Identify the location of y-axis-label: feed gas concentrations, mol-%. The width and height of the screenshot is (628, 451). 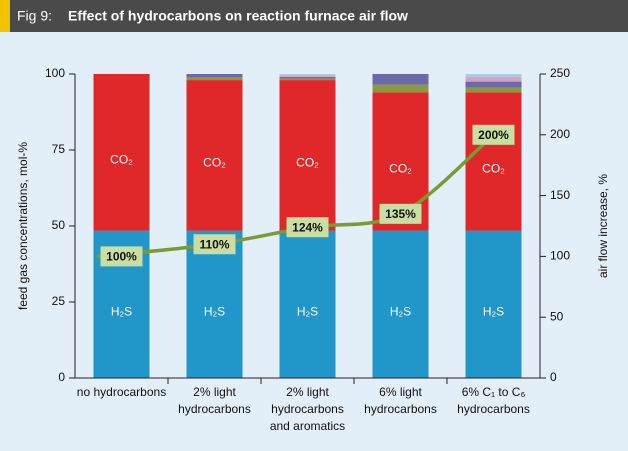
(23, 226).